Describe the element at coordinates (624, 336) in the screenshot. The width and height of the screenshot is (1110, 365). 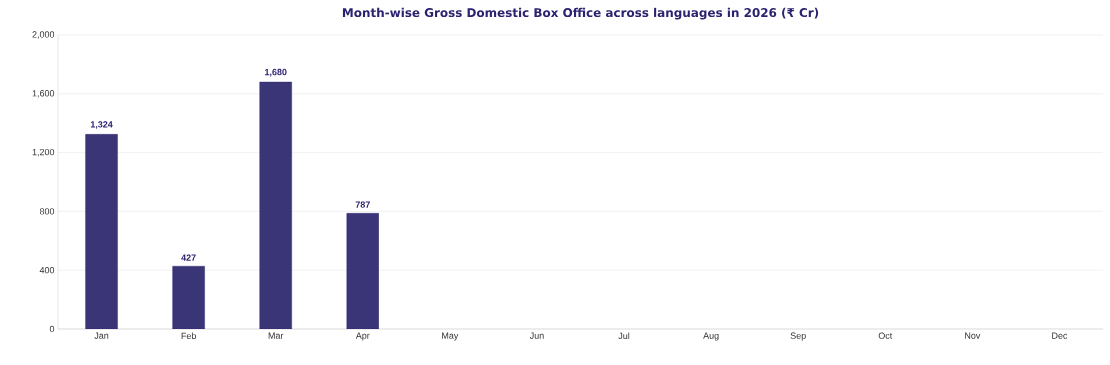
I see `x-tick-label: Jul` at that location.